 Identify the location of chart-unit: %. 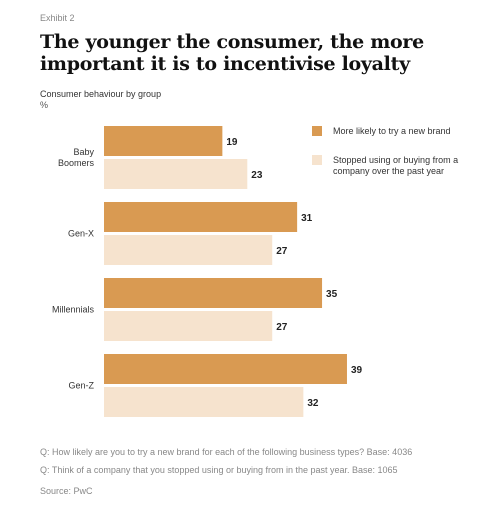
(44, 105).